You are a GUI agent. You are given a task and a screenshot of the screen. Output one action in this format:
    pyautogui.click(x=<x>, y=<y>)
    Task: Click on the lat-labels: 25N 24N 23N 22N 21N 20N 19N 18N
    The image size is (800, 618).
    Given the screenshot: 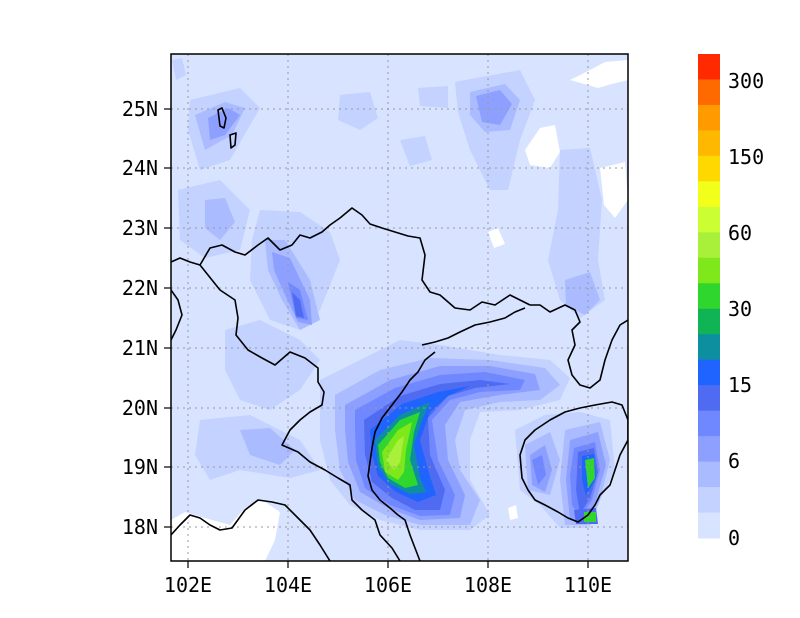 What is the action you would take?
    pyautogui.click(x=140, y=318)
    